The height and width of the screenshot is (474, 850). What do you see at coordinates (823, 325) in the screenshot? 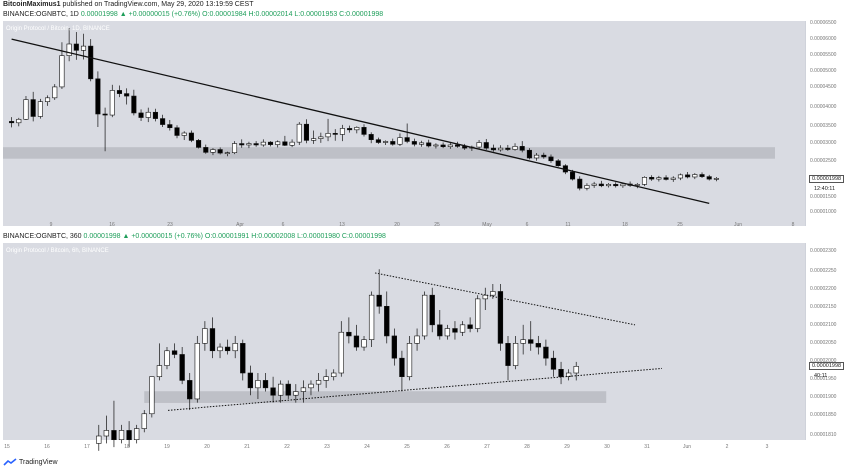
I see `y-tick-label: 0.00002100` at bounding box center [823, 325].